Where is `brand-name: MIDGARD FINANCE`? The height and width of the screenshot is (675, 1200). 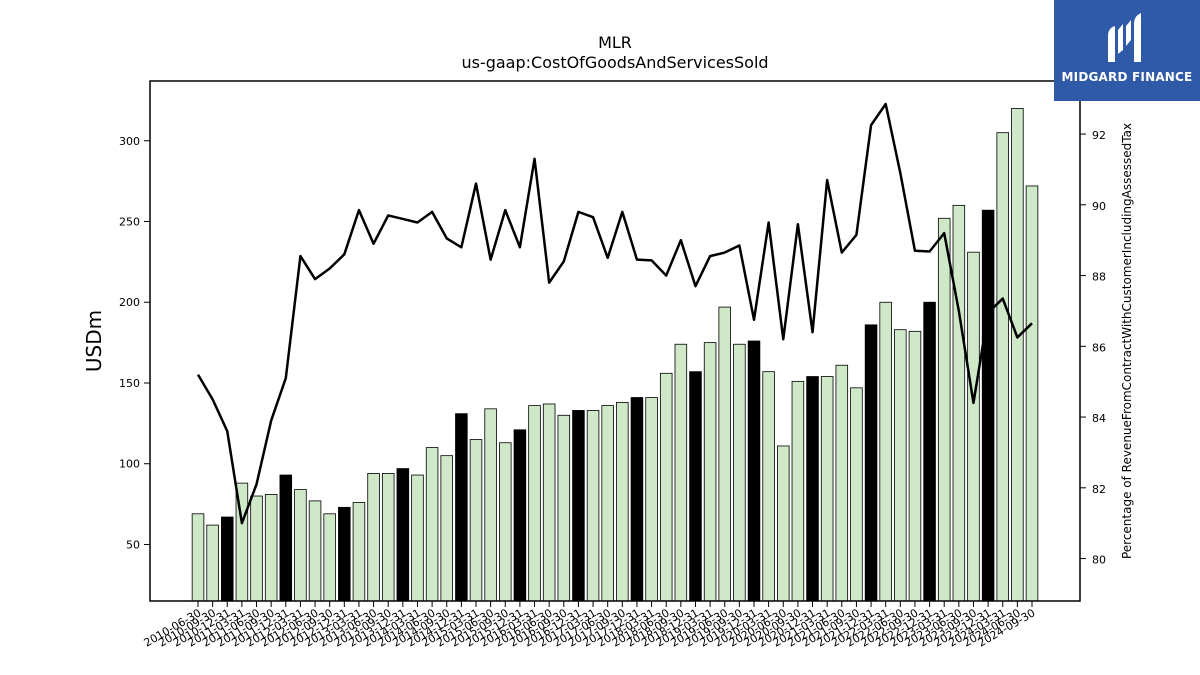
brand-name: MIDGARD FINANCE is located at coordinates (1127, 77).